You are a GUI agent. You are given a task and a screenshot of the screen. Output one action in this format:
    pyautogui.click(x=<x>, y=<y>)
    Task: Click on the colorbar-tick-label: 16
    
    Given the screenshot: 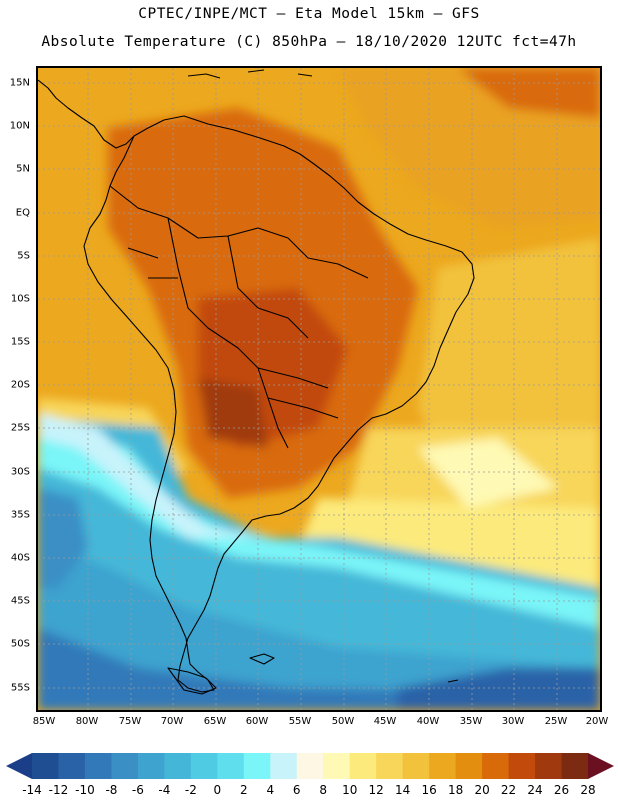 What is the action you would take?
    pyautogui.click(x=429, y=790)
    